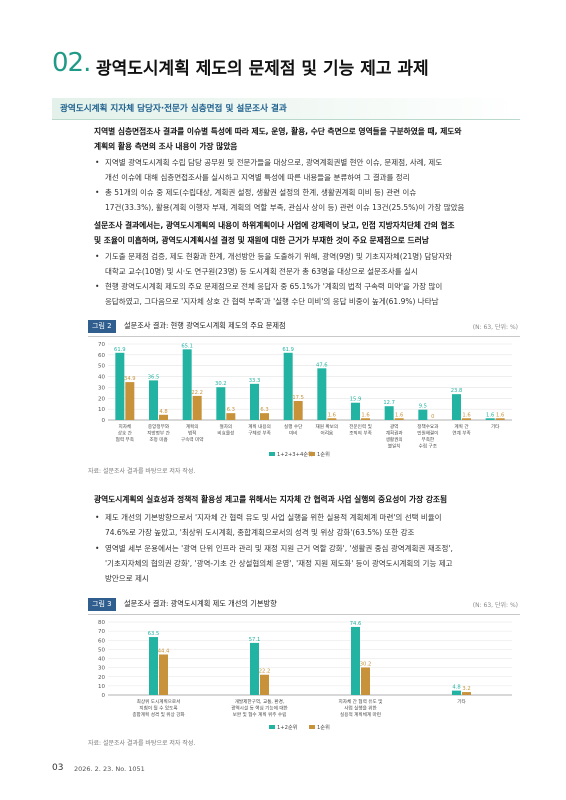 This screenshot has width=566, height=800. Describe the element at coordinates (125, 439) in the screenshot. I see `x-tick-label: 협력 부족` at that location.